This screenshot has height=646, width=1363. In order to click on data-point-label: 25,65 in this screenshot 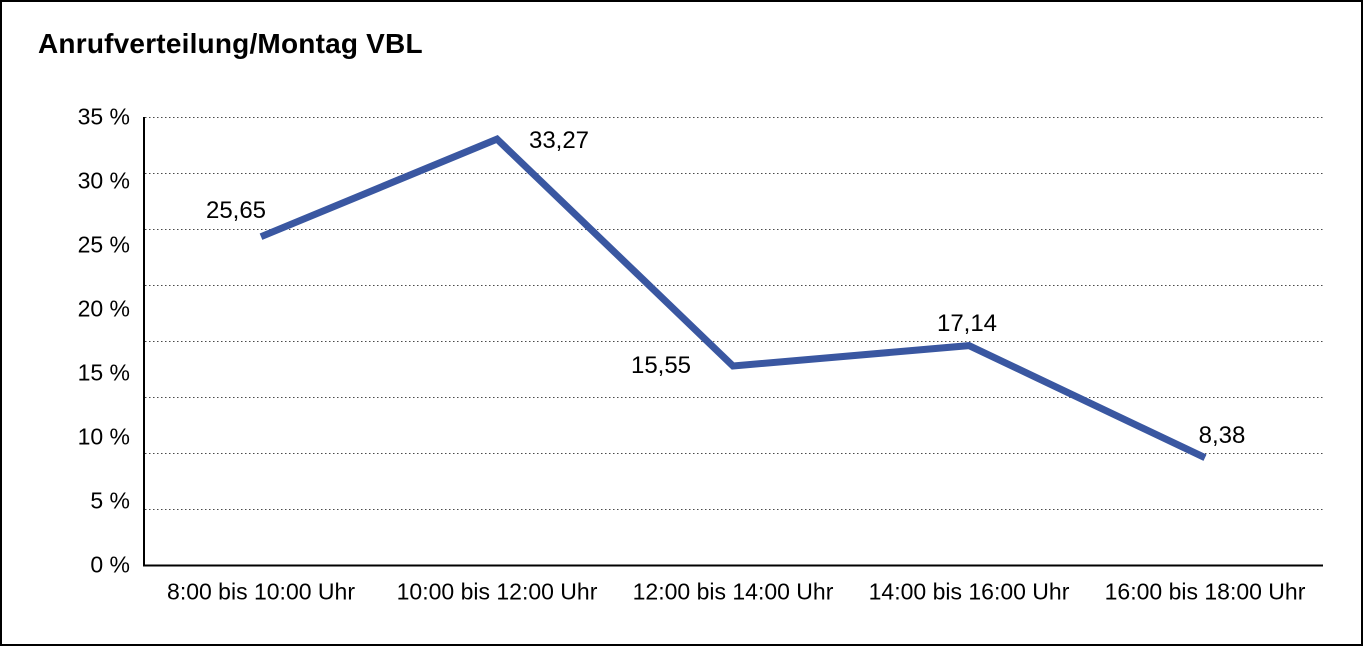, I will do `click(236, 210)`.